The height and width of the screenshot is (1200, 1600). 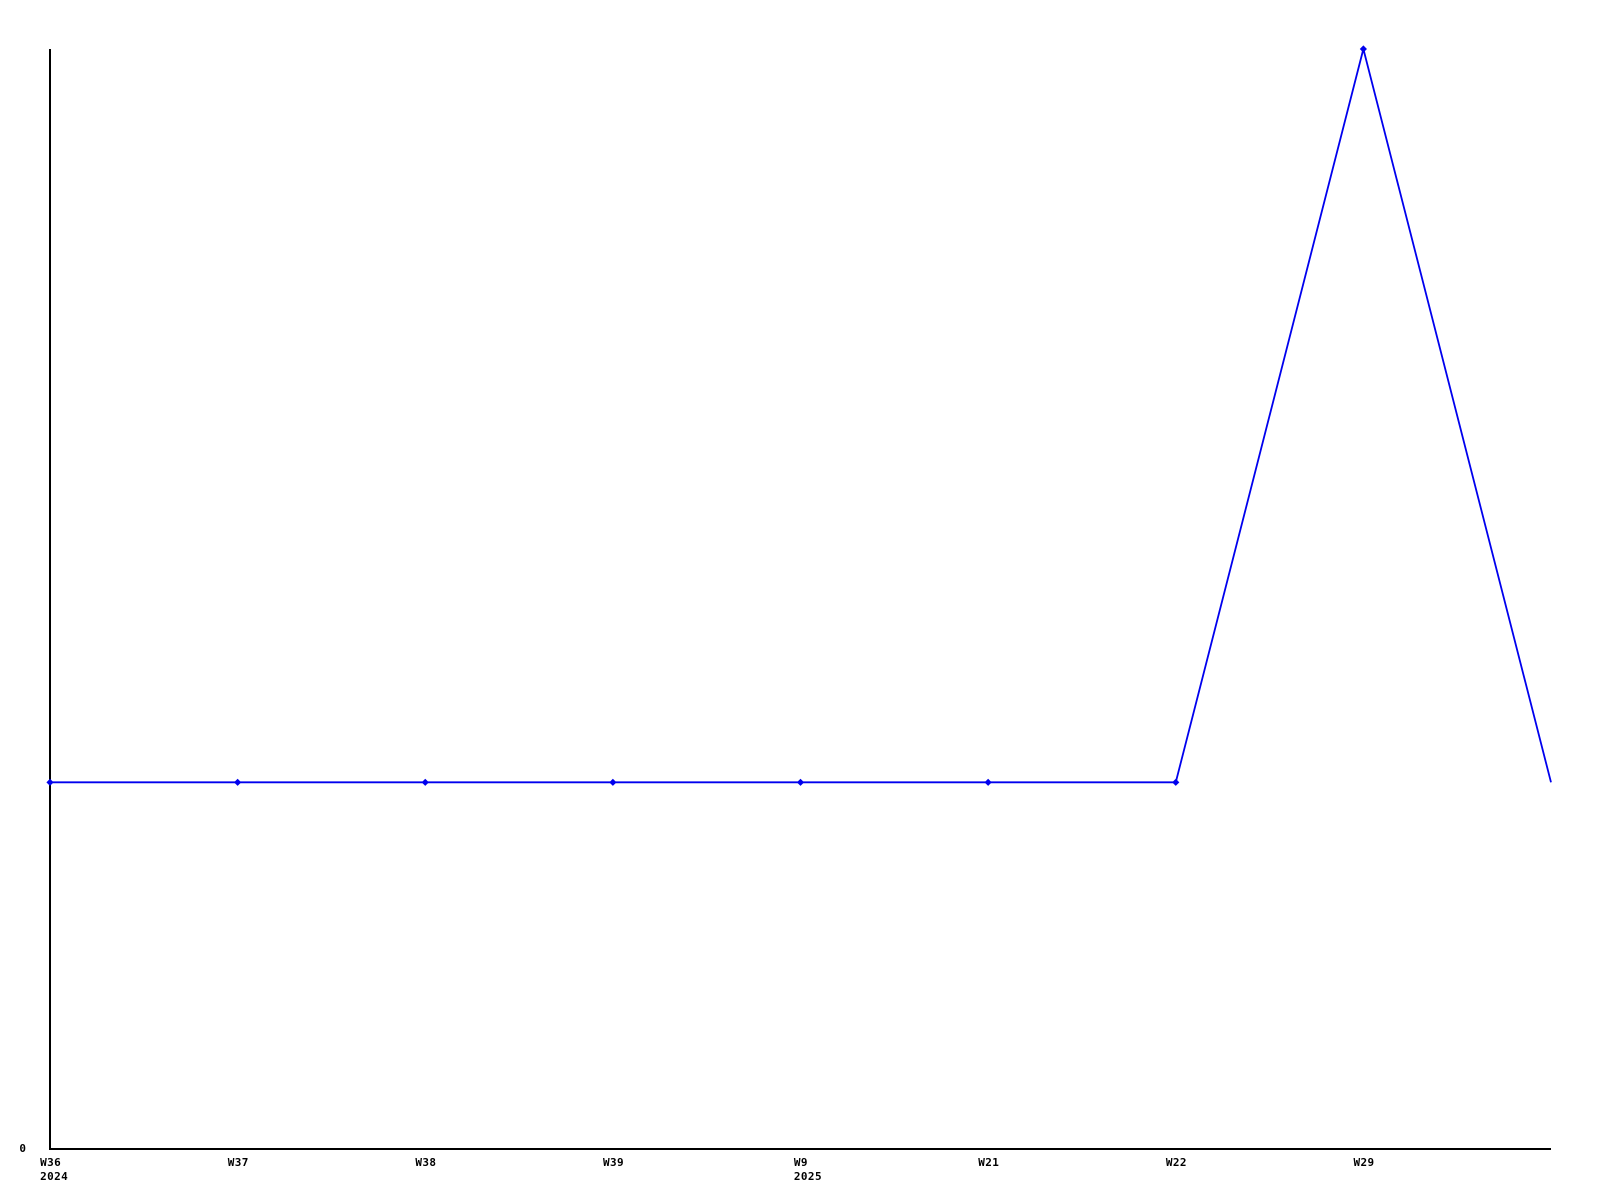 I want to click on x-tick-label: W29, so click(x=1363, y=1163).